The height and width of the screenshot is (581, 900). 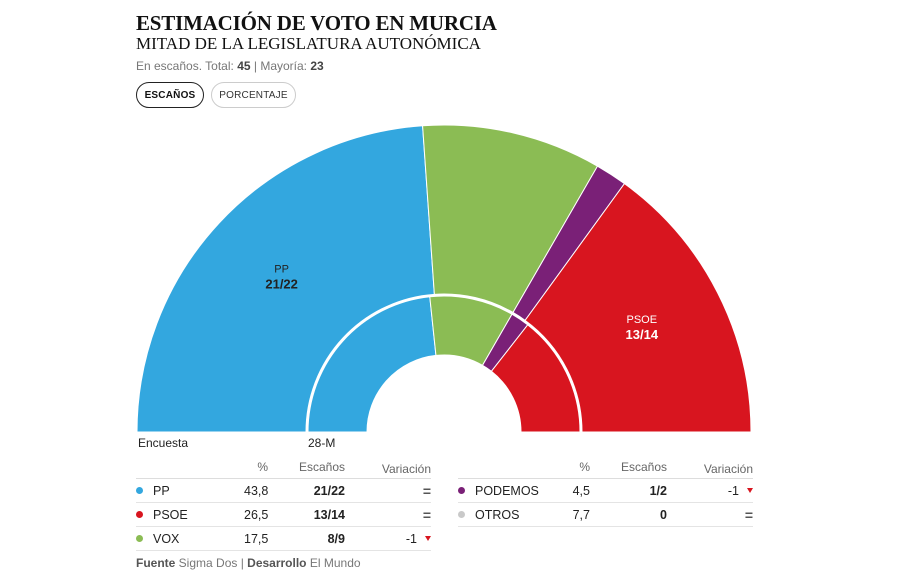 What do you see at coordinates (638, 307) in the screenshot?
I see `seat-arc-psoe-survey` at bounding box center [638, 307].